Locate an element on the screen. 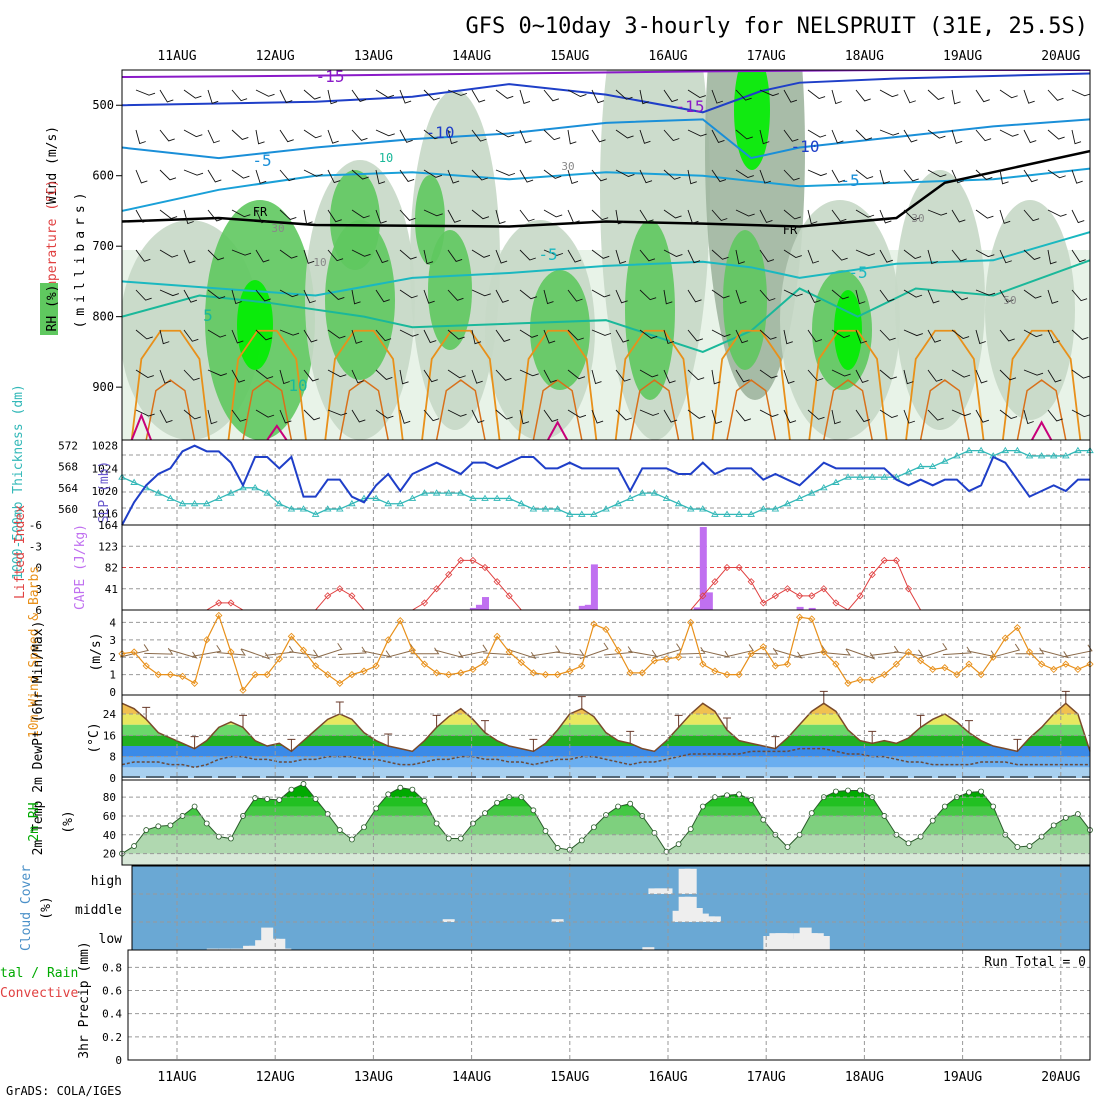 The image size is (1100, 1100). thickness-ylabel: 1000-500mb Thickness (dm) is located at coordinates (18, 482).